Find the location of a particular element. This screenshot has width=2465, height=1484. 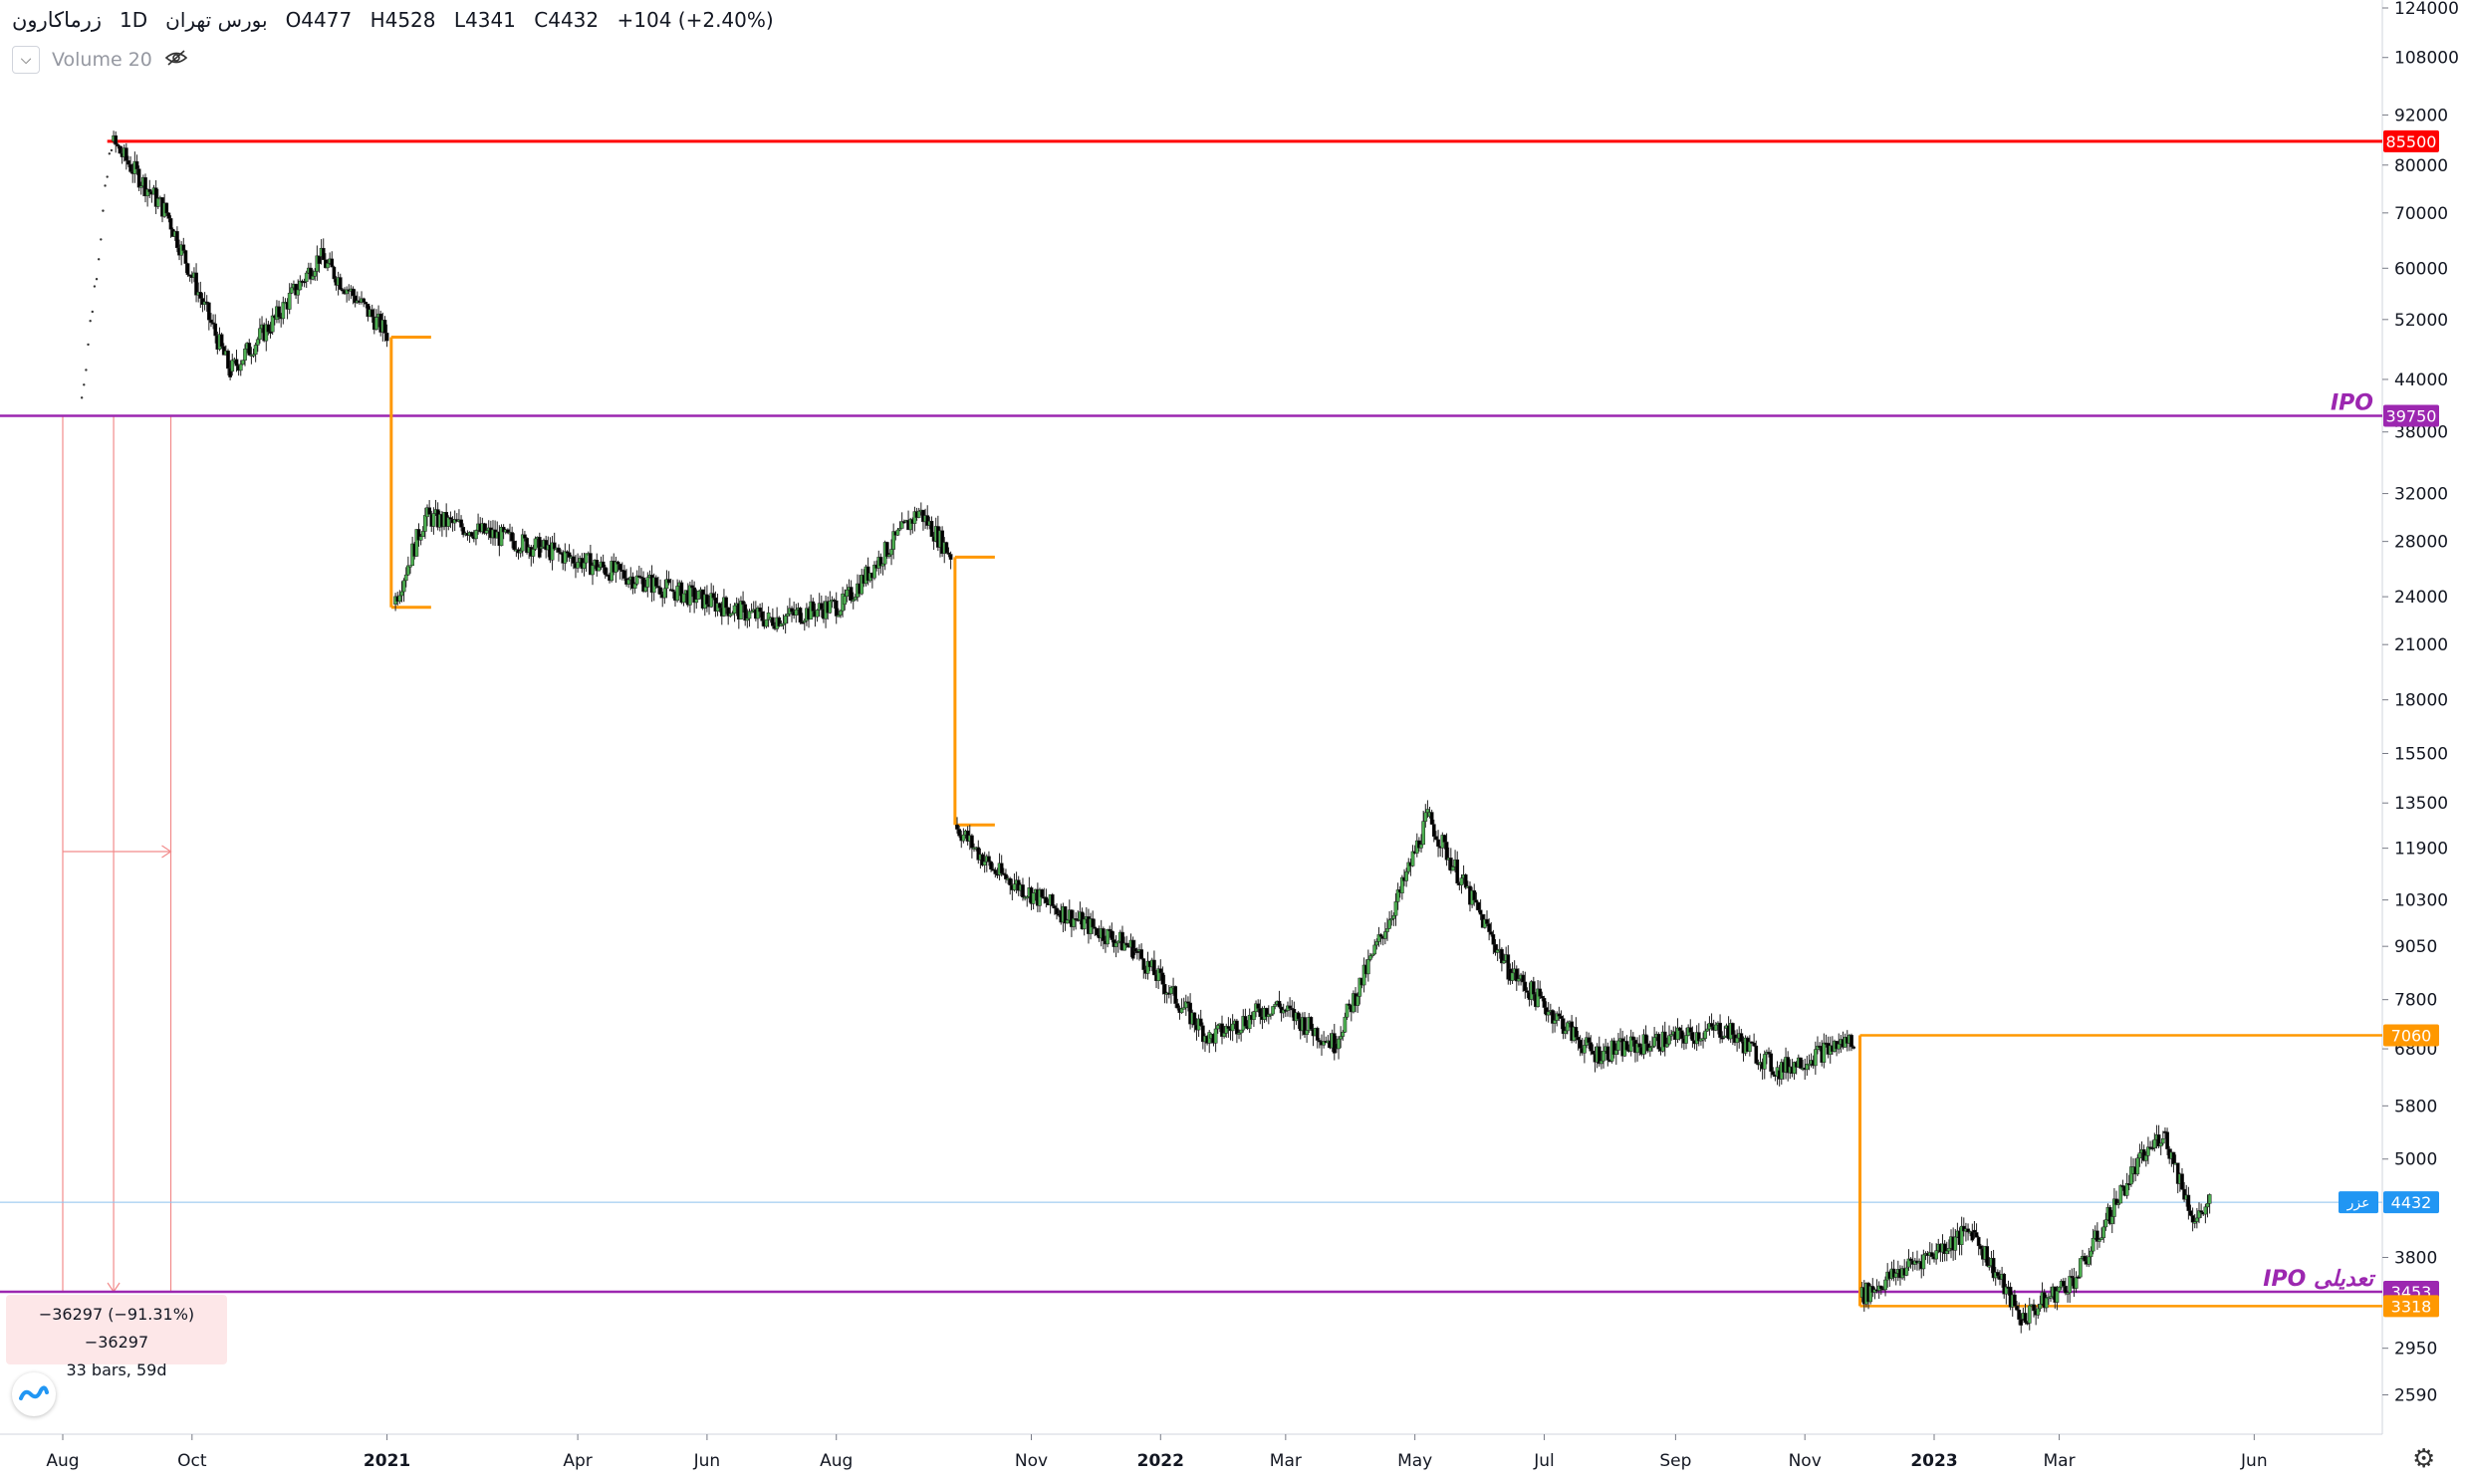

exchange-label: بورس تهران is located at coordinates (216, 20).